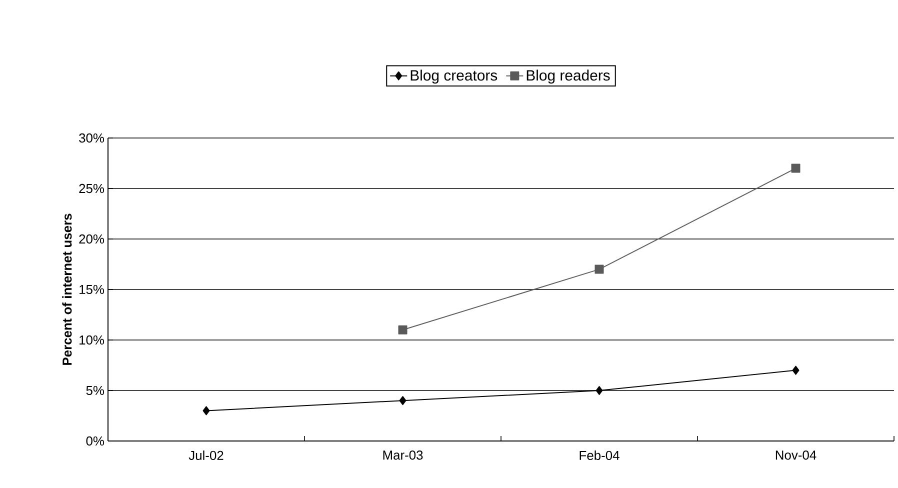  What do you see at coordinates (403, 455) in the screenshot?
I see `x-tick-label: Mar-03` at bounding box center [403, 455].